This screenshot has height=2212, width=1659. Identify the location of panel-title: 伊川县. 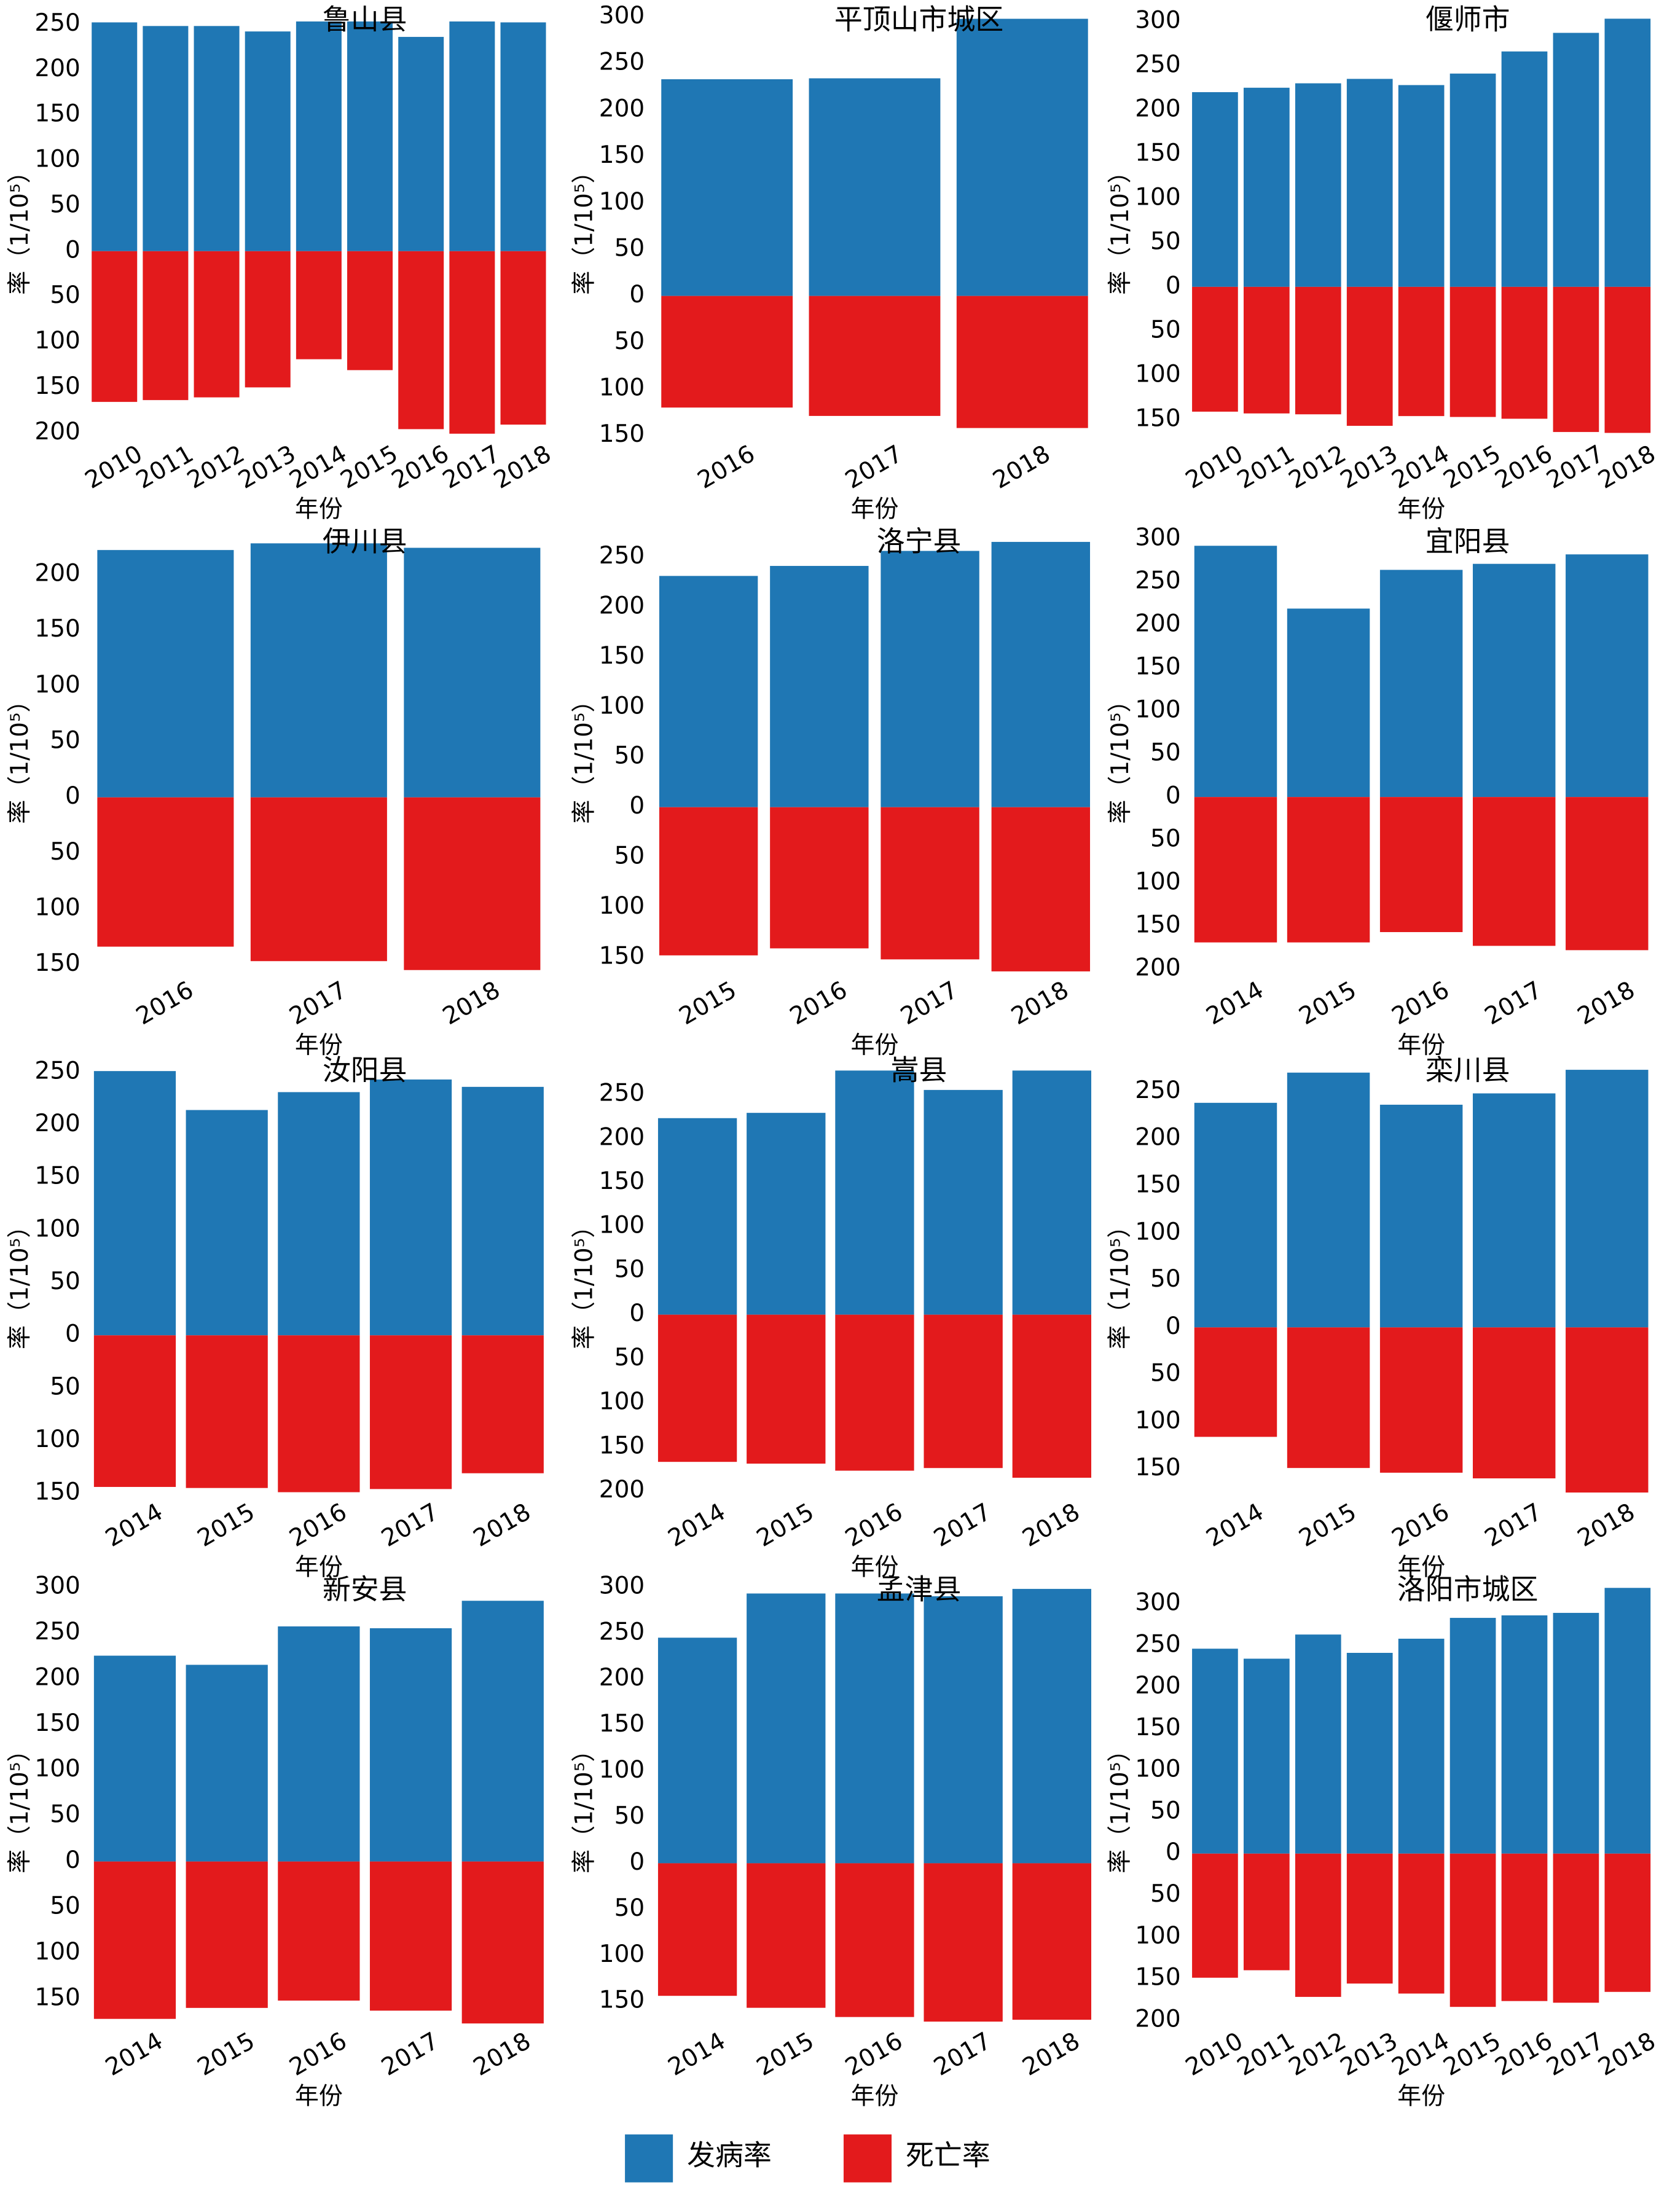
(365, 541).